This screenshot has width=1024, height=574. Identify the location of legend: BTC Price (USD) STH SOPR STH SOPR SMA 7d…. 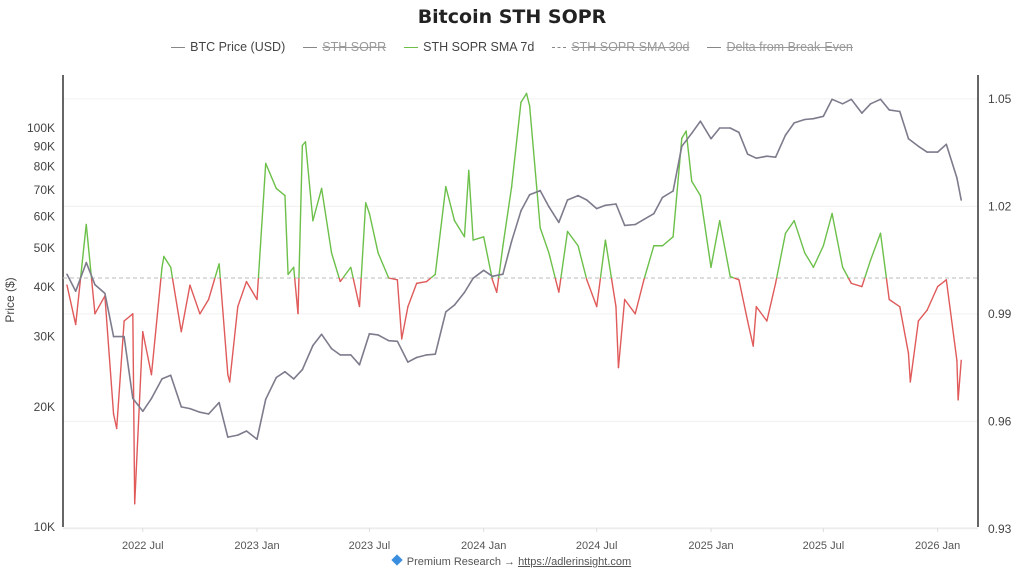
(512, 47).